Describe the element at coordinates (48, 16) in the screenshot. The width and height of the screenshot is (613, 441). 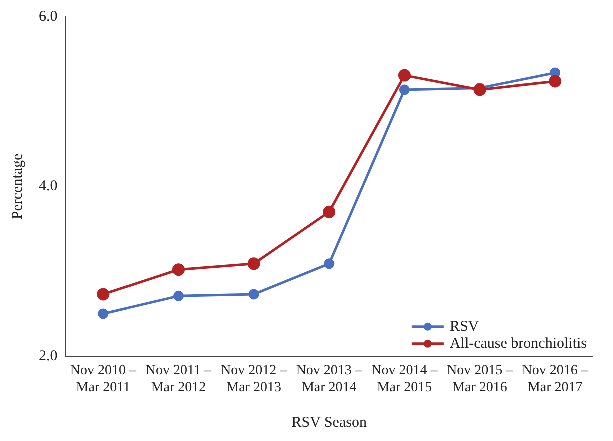
I see `y-tick-label: 6.0` at that location.